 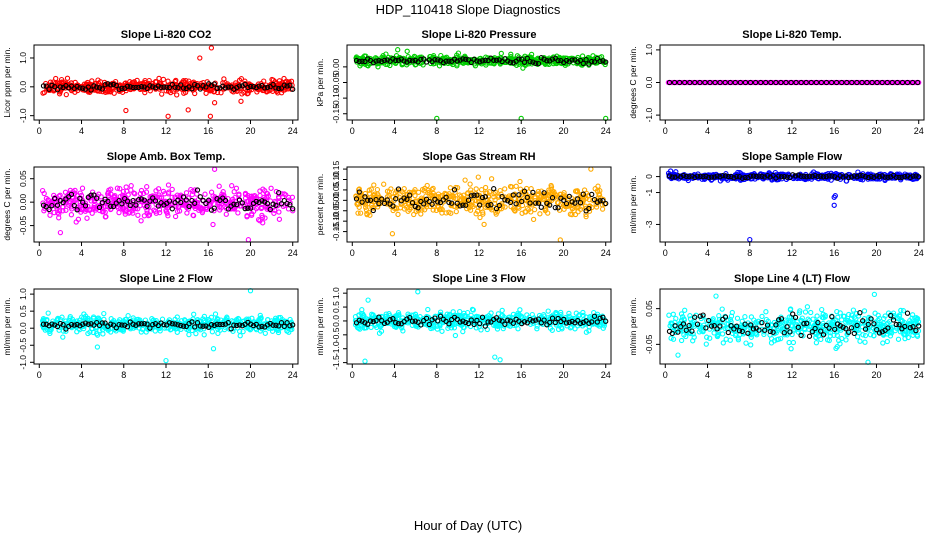 I want to click on y-tick-label: 0.00, so click(x=336, y=200).